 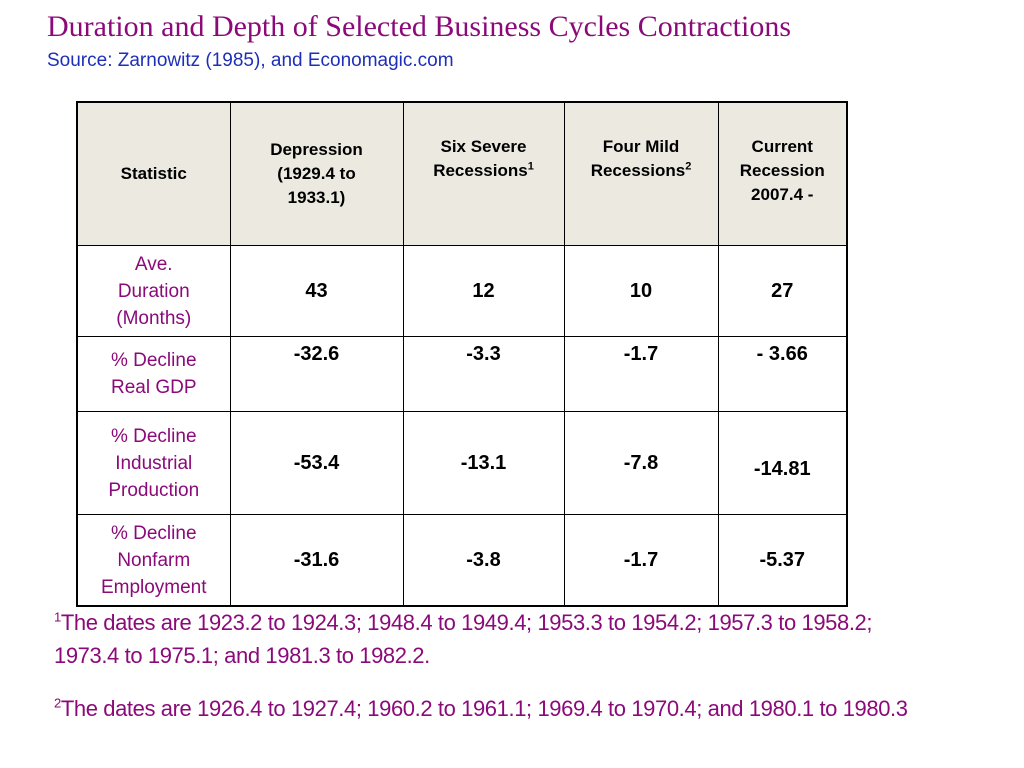 I want to click on row-label: Ave. Duration (Months), so click(x=153, y=291).